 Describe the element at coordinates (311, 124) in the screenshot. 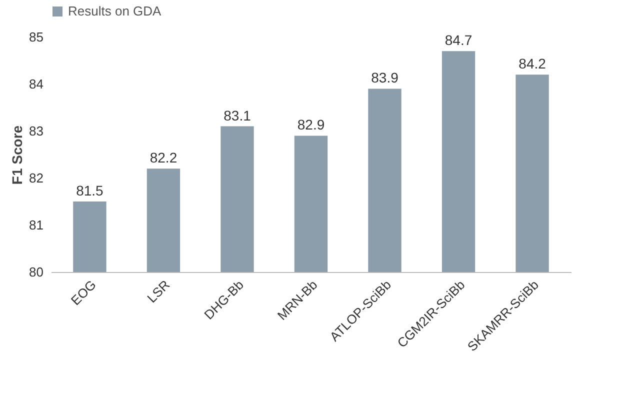

I see `data-label: 82.9` at that location.